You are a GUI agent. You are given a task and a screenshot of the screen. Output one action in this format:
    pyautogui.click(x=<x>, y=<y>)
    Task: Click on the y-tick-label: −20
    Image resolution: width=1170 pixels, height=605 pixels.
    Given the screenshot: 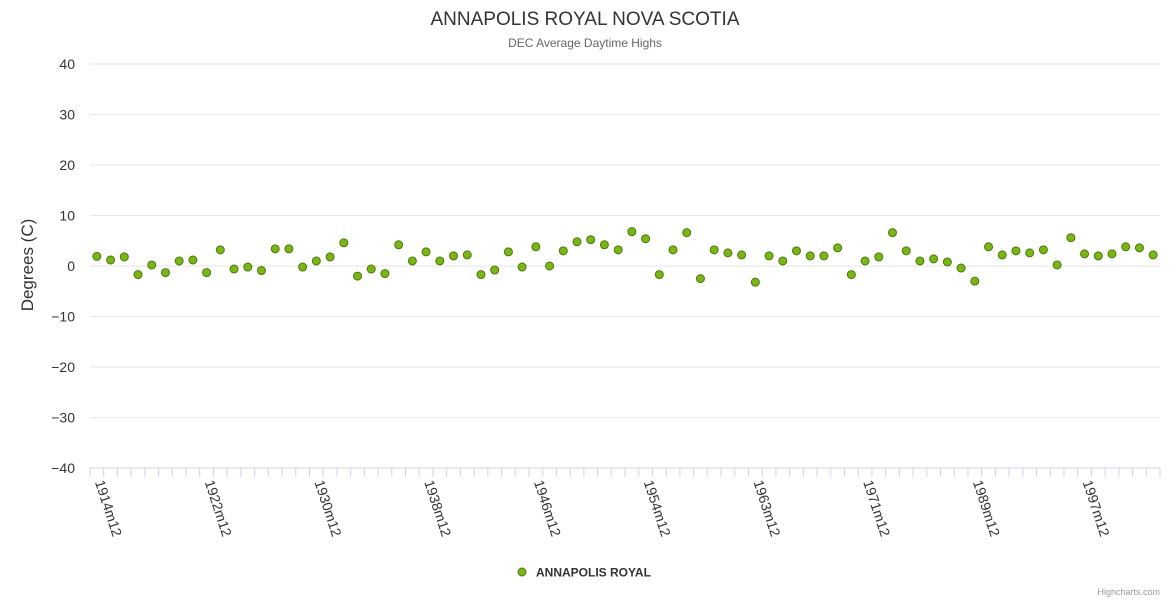 What is the action you would take?
    pyautogui.click(x=63, y=367)
    